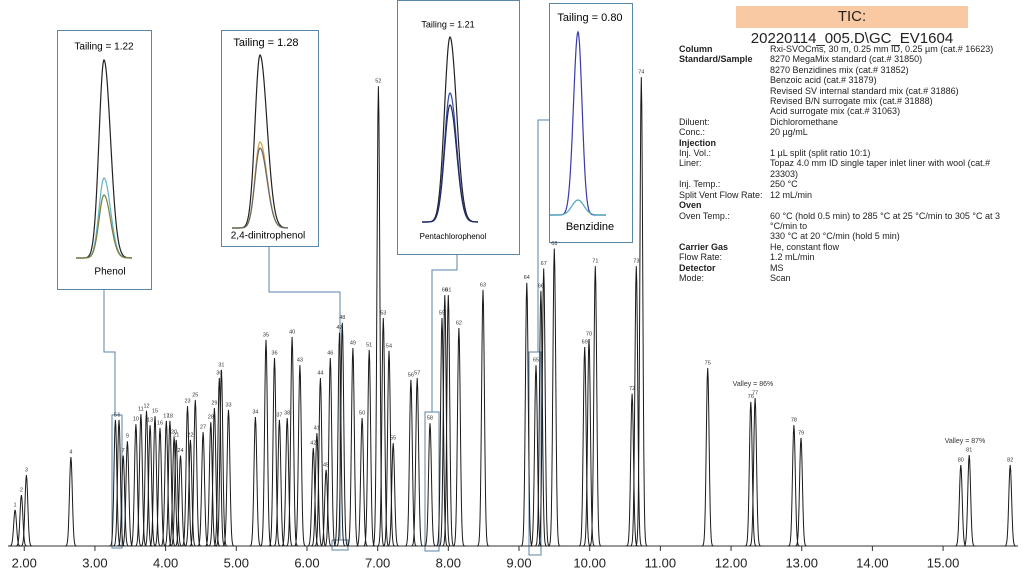 The image size is (1024, 583). What do you see at coordinates (632, 389) in the screenshot?
I see `peak-label: 72` at bounding box center [632, 389].